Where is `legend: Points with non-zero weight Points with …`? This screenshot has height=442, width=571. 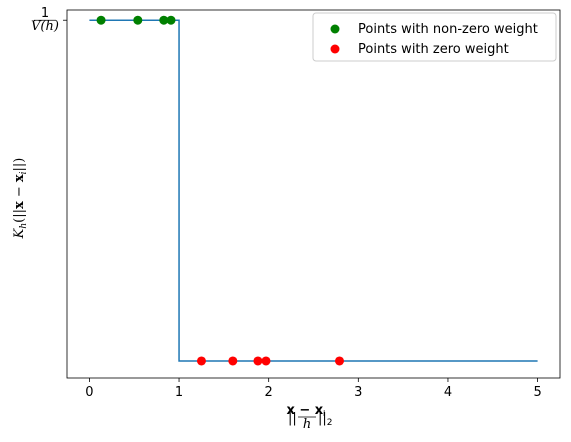 legend: Points with non-zero weight Points with … is located at coordinates (434, 37).